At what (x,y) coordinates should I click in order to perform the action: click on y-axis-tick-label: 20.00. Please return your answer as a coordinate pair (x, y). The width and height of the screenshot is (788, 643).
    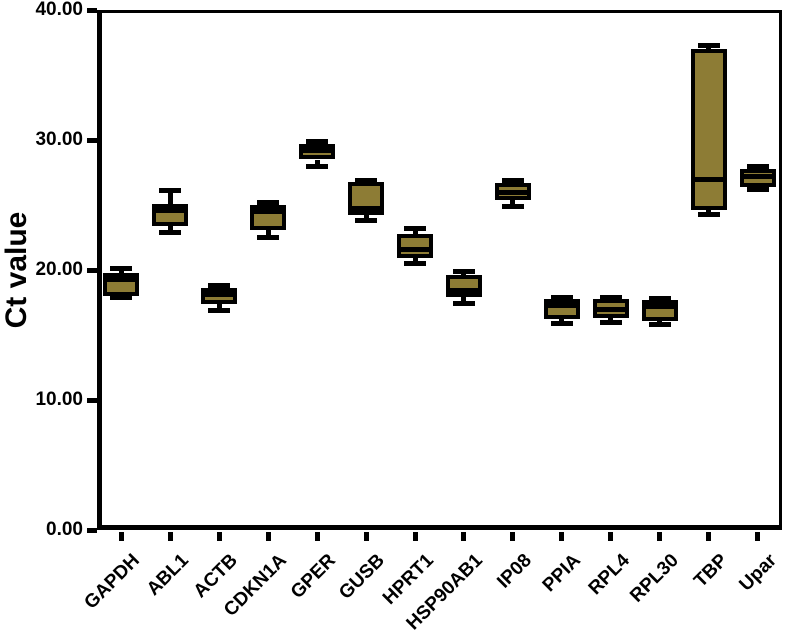
    Looking at the image, I should click on (59, 269).